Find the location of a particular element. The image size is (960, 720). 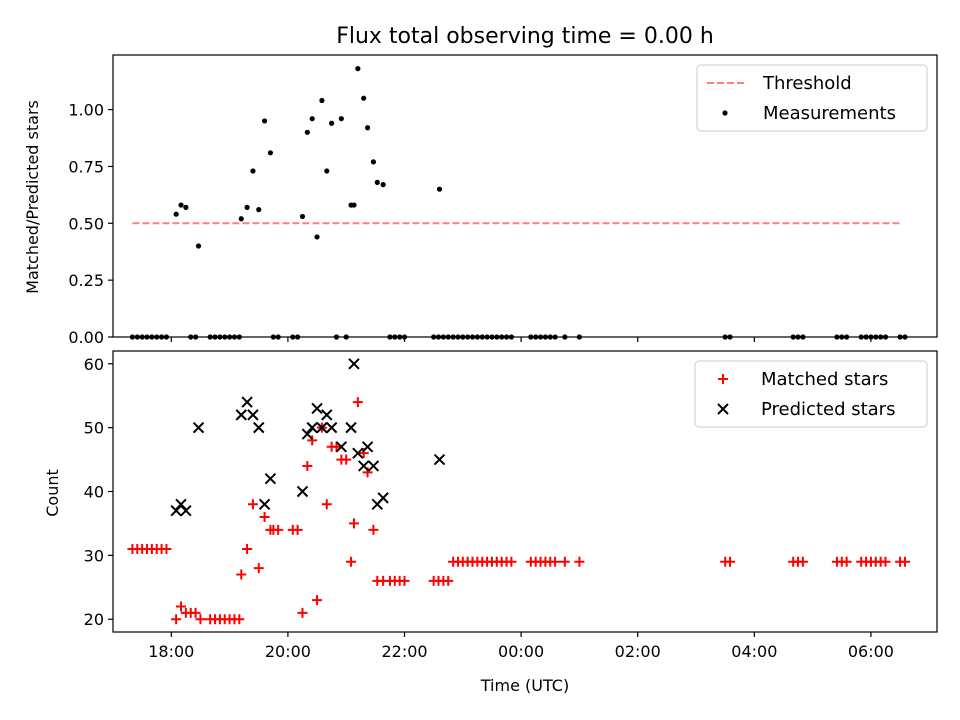

y-tick-label: 0.50 is located at coordinates (86, 223).